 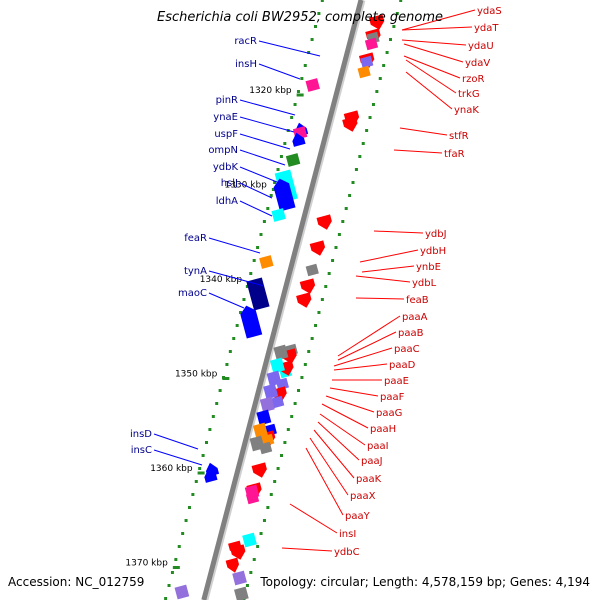 I want to click on gene-feature-ydaV, so click(x=371, y=44).